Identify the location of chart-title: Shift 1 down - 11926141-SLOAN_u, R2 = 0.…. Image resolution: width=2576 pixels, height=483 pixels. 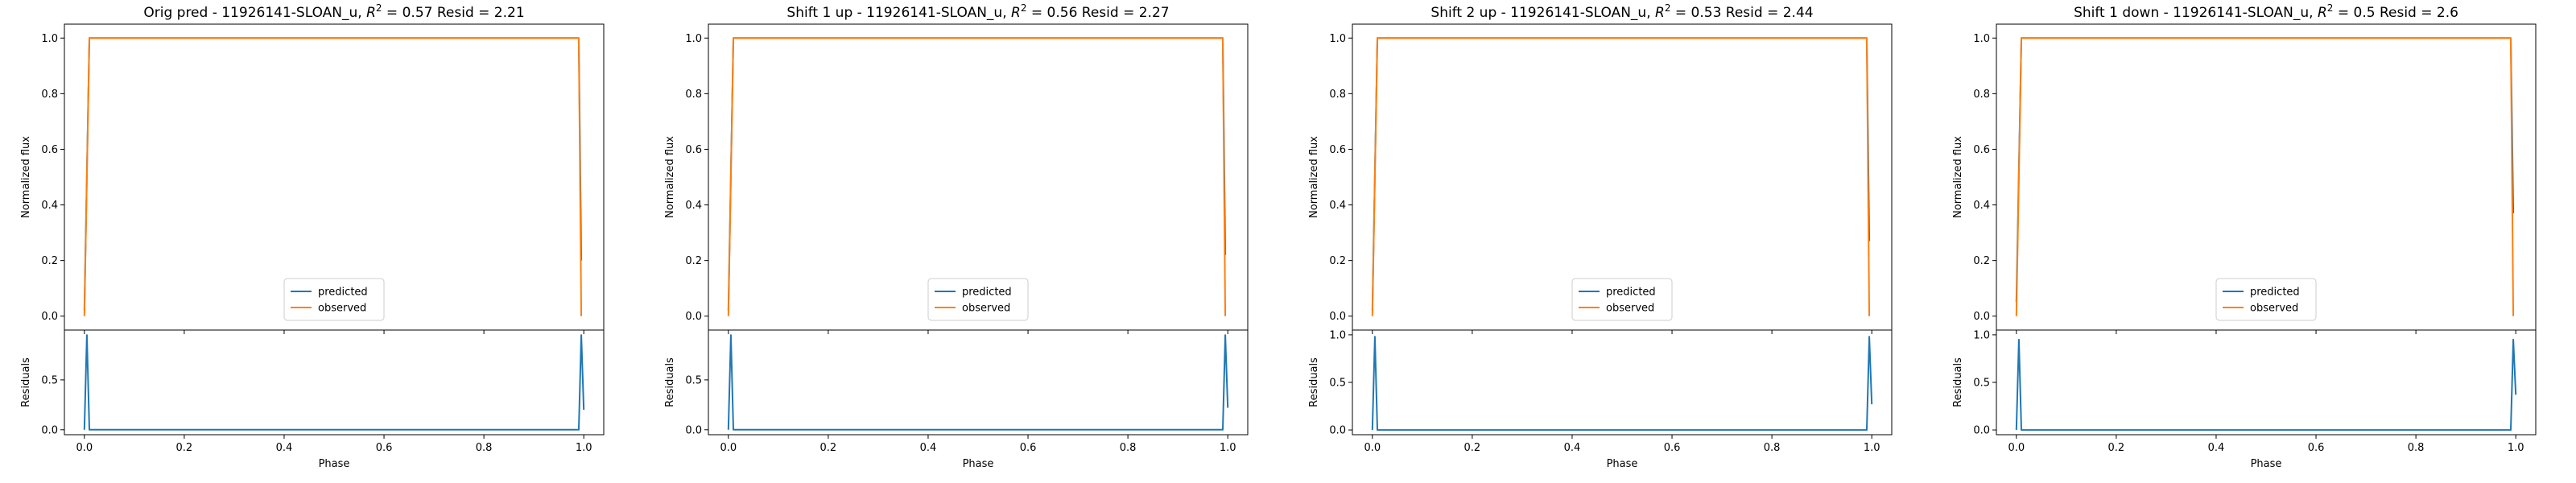
(2266, 11).